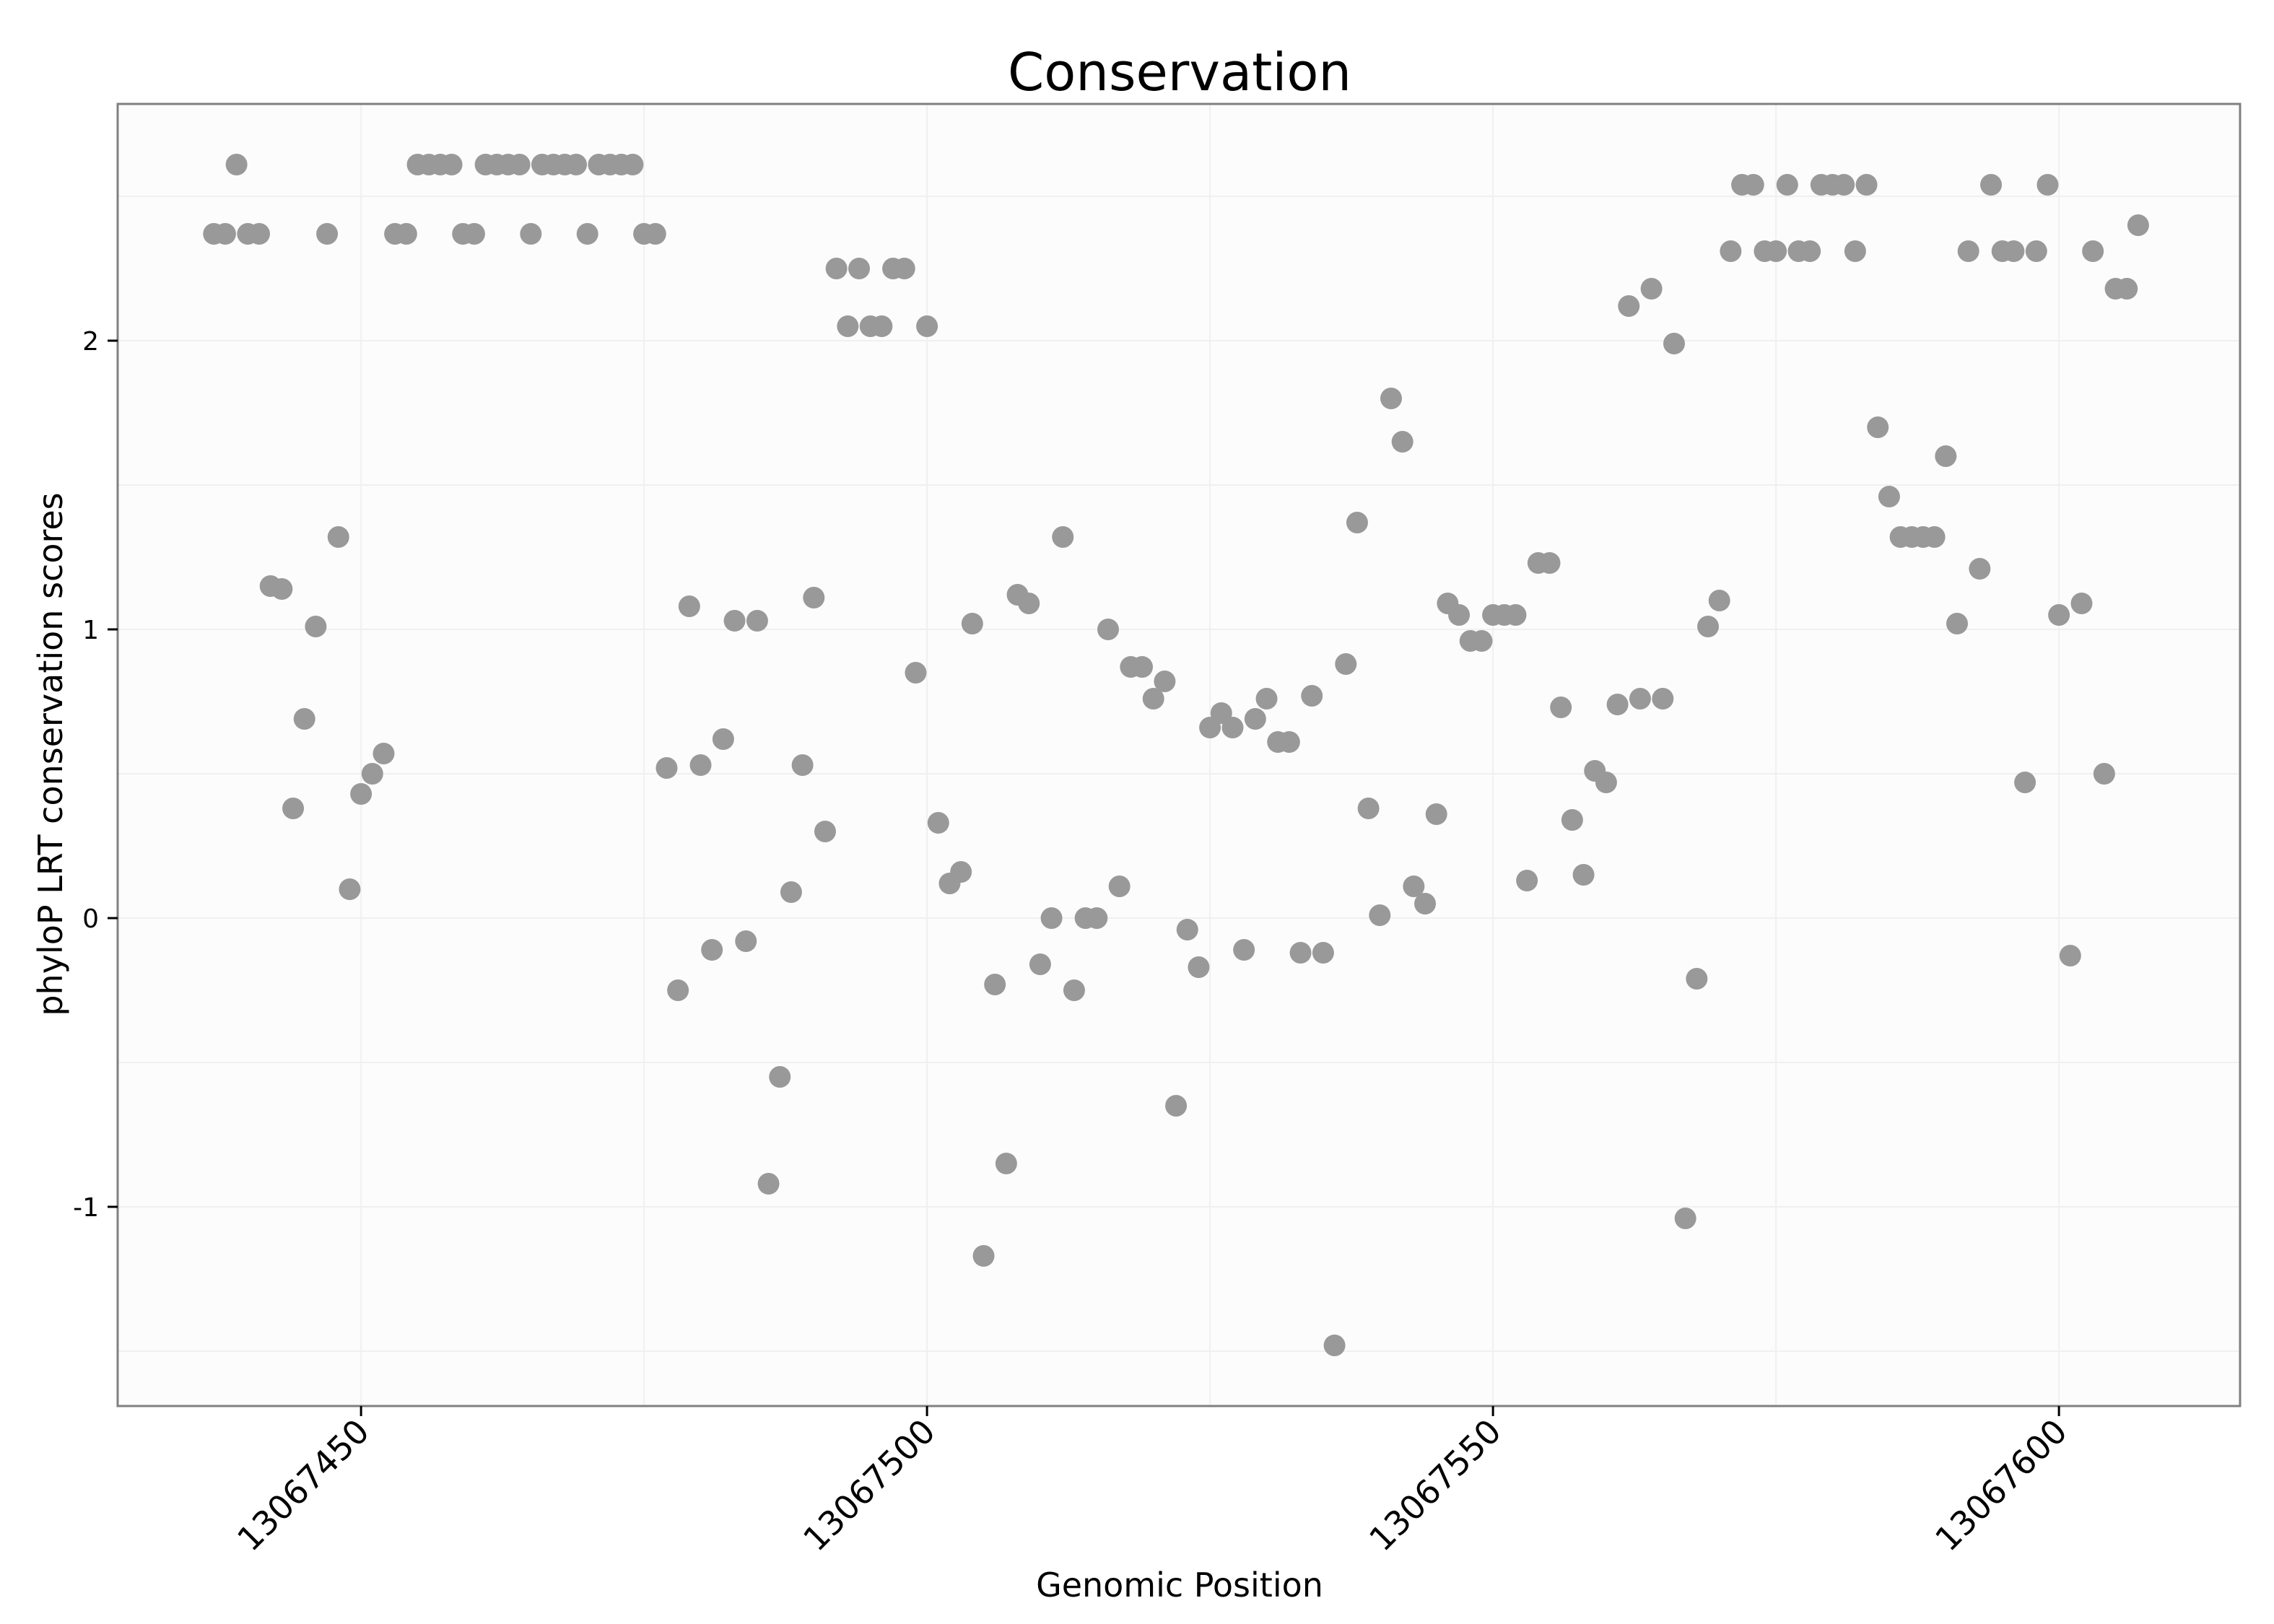 The height and width of the screenshot is (1624, 2274). What do you see at coordinates (91, 919) in the screenshot?
I see `y-tick-label: 0` at bounding box center [91, 919].